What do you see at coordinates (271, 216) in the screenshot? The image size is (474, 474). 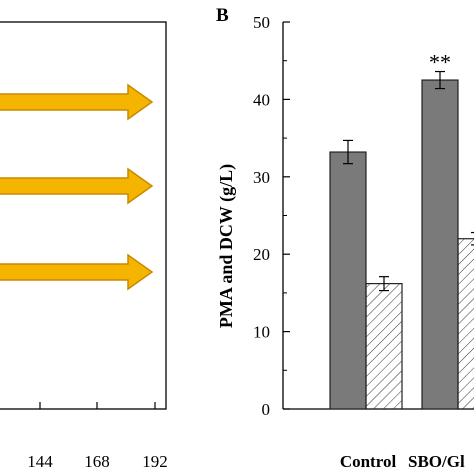 I see `y-axis-ticks: 0 10 20 30 40 50` at bounding box center [271, 216].